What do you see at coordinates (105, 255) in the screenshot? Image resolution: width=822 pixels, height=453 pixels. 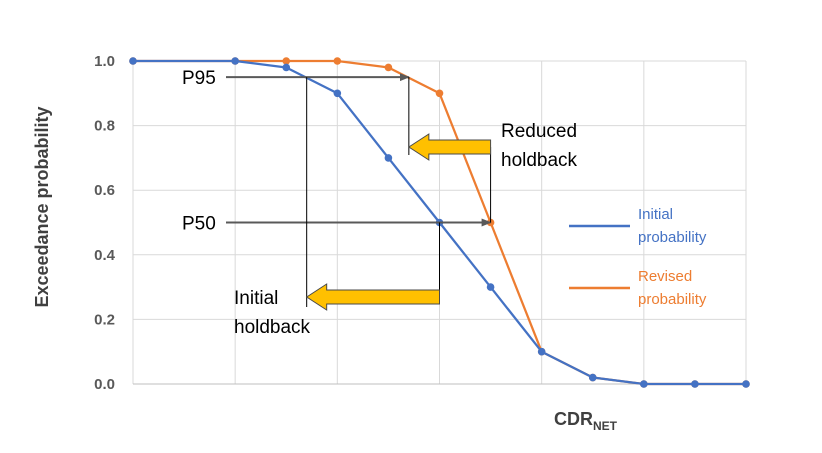 I see `y-tick-label: 0.4` at bounding box center [105, 255].